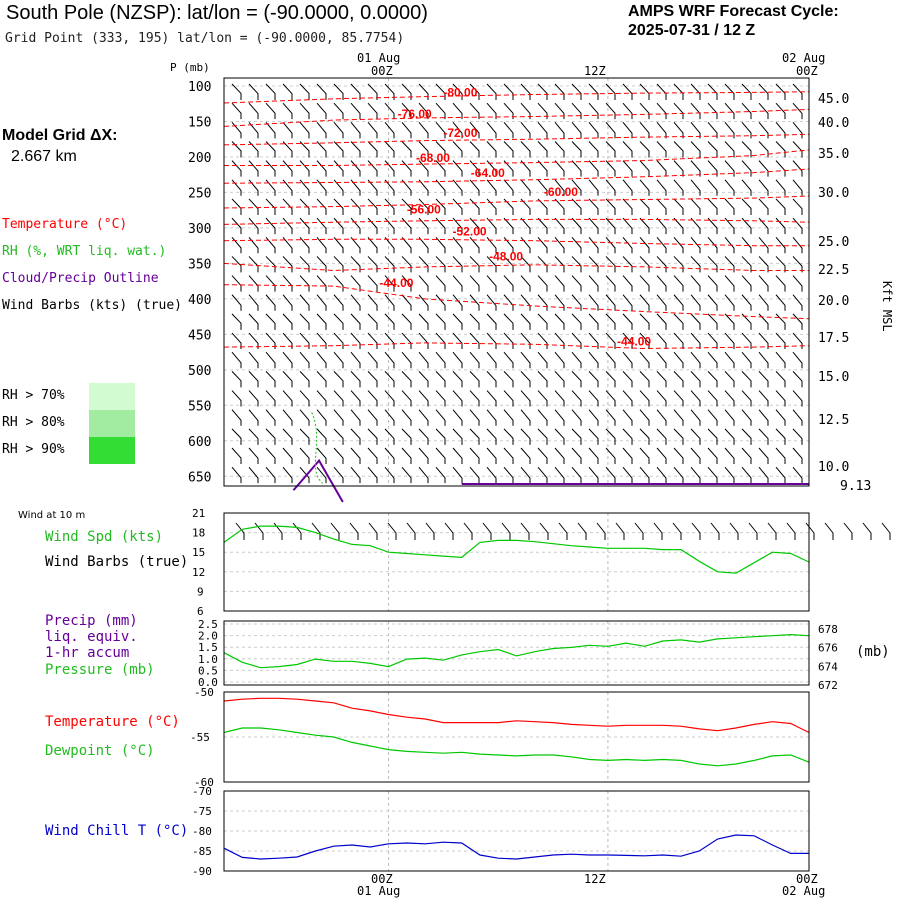 This screenshot has height=900, width=900. What do you see at coordinates (84, 251) in the screenshot?
I see `legend-rh: RH (%, WRT liq. wat.)` at bounding box center [84, 251].